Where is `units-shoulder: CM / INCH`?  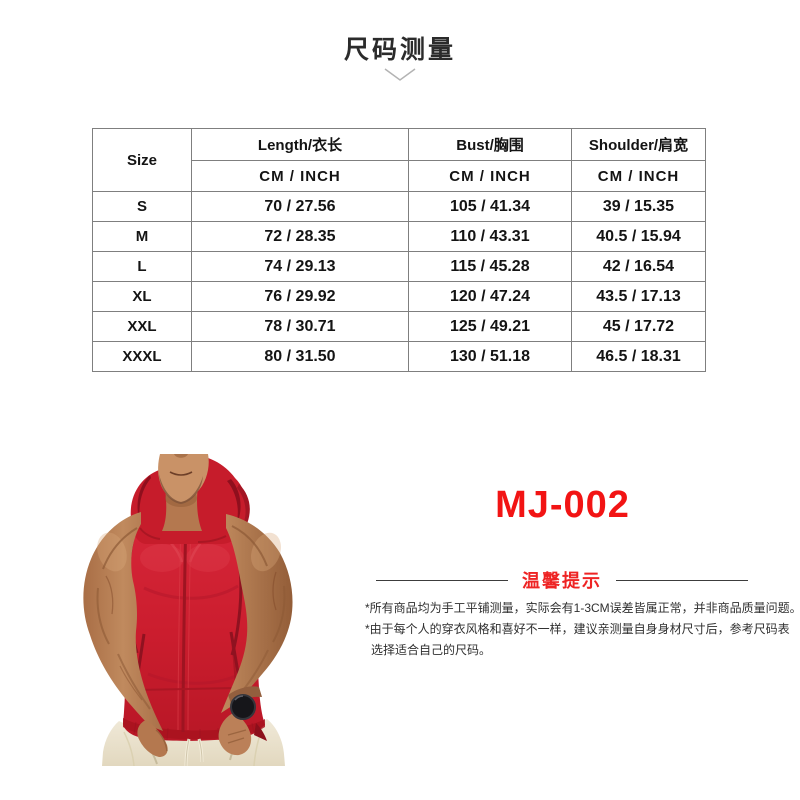
units-shoulder: CM / INCH is located at coordinates (638, 176).